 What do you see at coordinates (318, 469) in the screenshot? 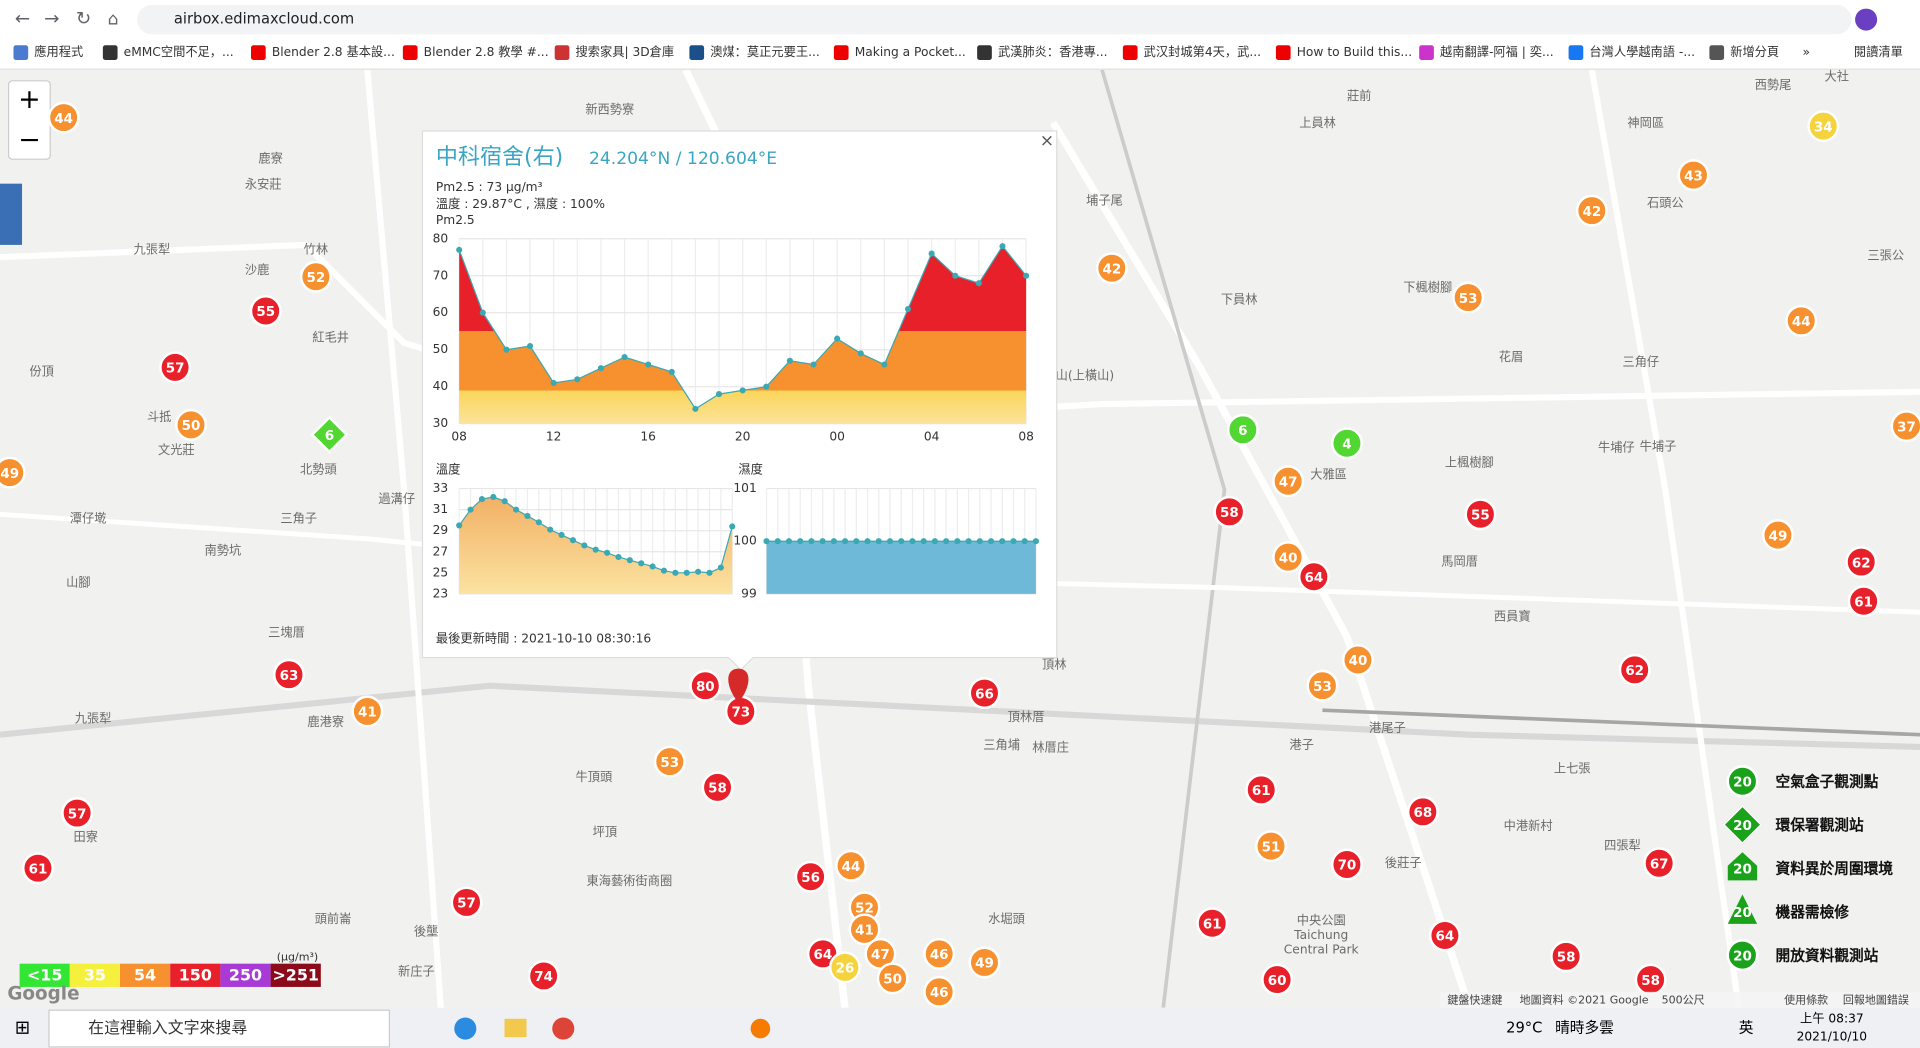
I see `place-label: 北勢頭` at bounding box center [318, 469].